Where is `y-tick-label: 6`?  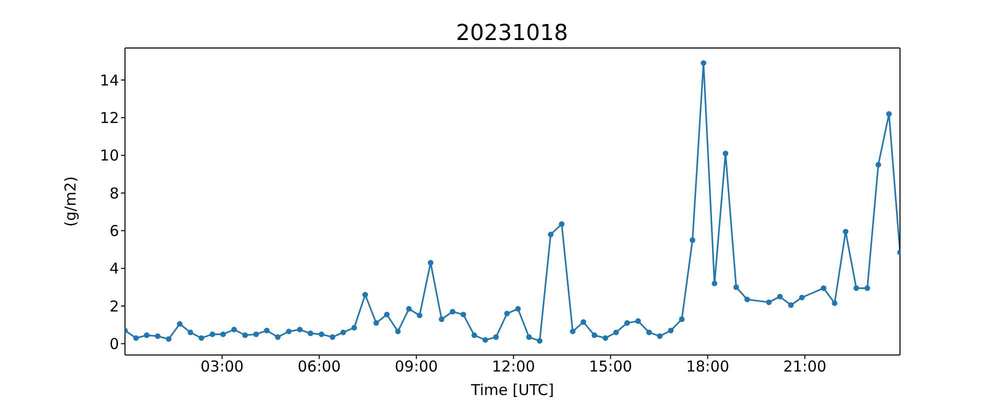 y-tick-label: 6 is located at coordinates (114, 231).